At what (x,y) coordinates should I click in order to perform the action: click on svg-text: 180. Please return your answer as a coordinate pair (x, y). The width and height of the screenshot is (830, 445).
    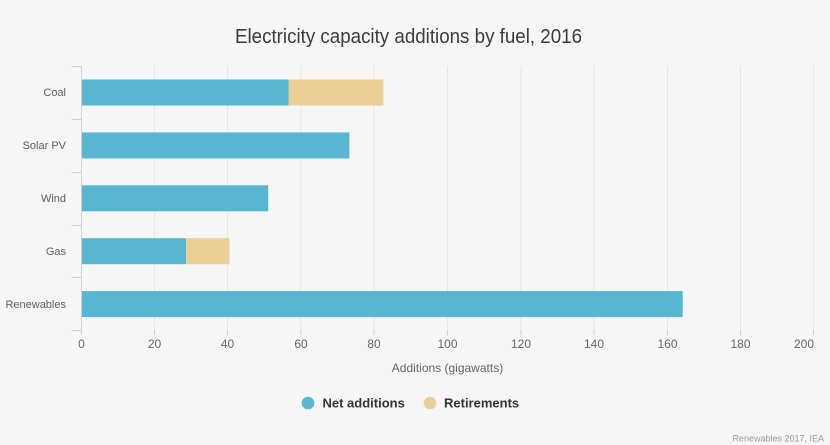
    Looking at the image, I should click on (740, 344).